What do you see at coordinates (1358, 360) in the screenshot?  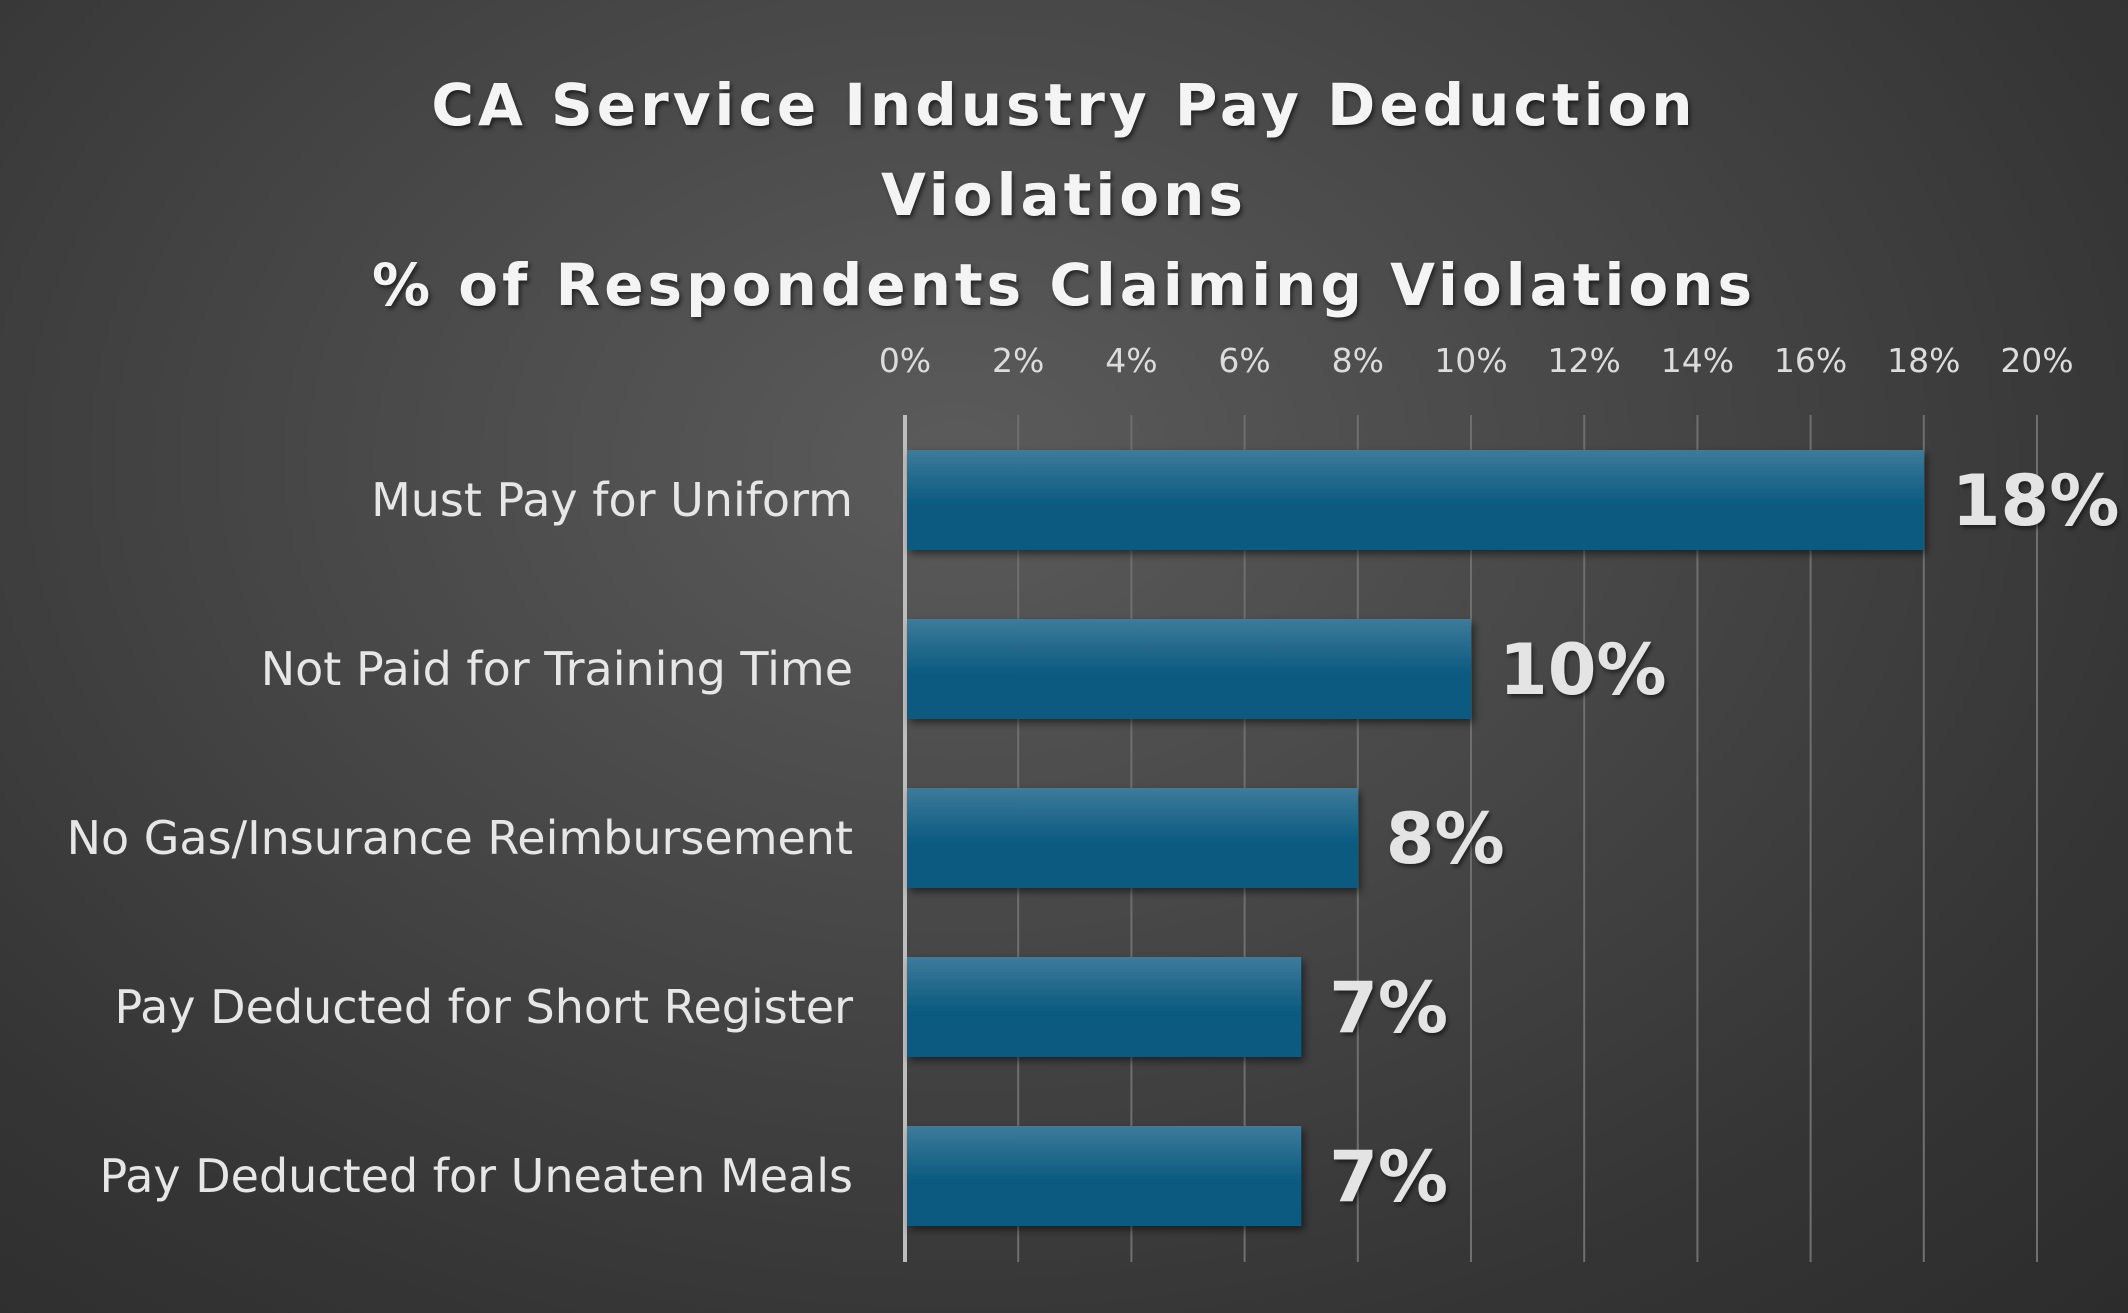 I see `x-tick-label: 8%` at bounding box center [1358, 360].